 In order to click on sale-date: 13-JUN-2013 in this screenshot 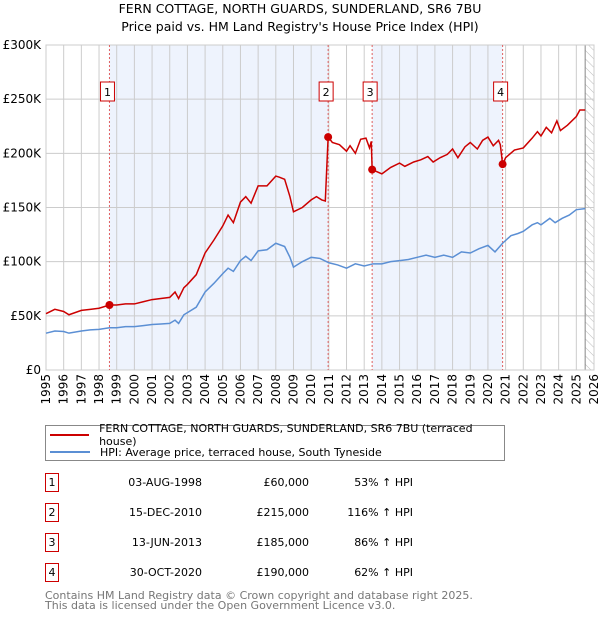, I will do `click(166, 542)`.